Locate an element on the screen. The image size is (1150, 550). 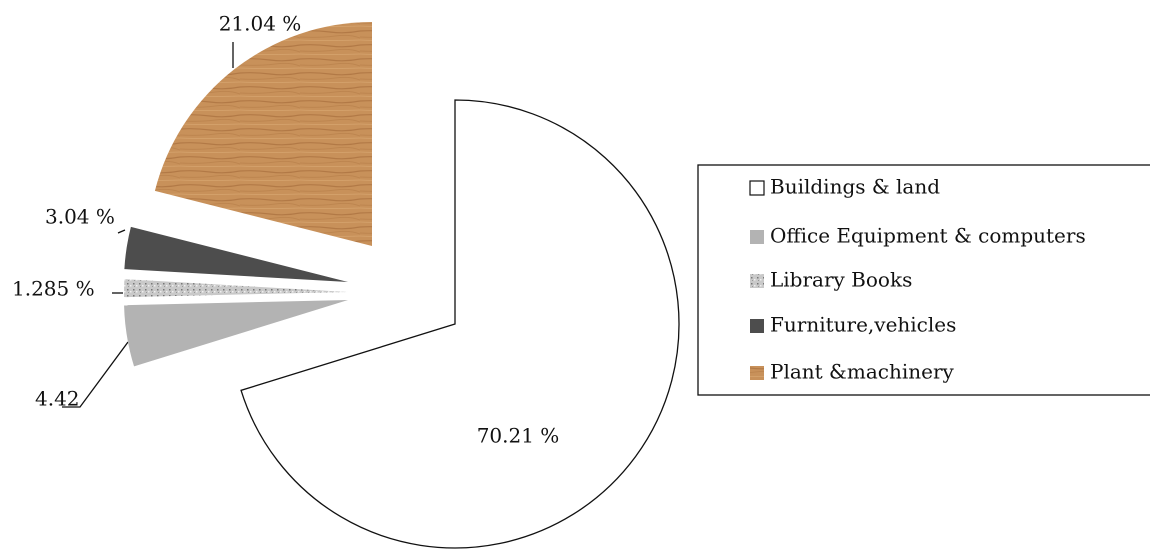
value-label: 4.42 is located at coordinates (57, 399).